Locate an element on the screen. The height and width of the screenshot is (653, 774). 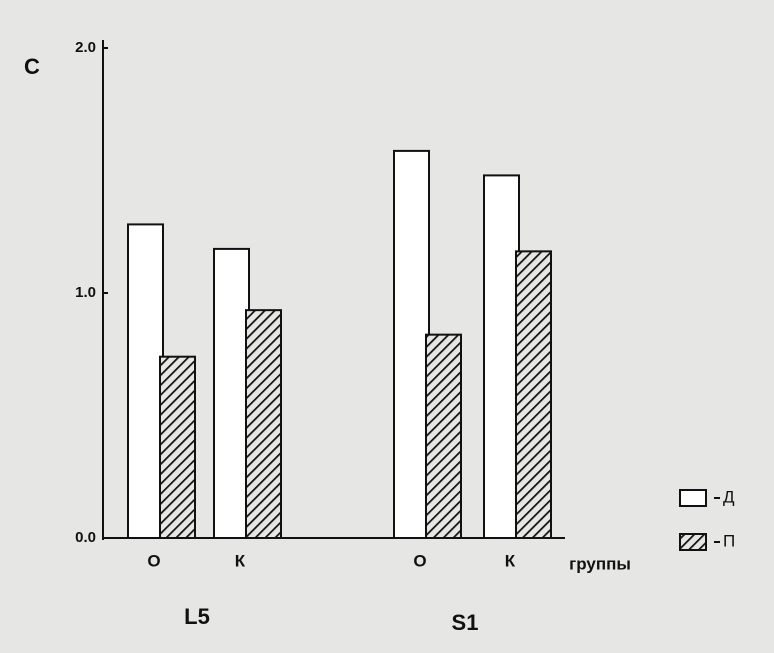
y-tick-label: 1.0 is located at coordinates (85, 292).